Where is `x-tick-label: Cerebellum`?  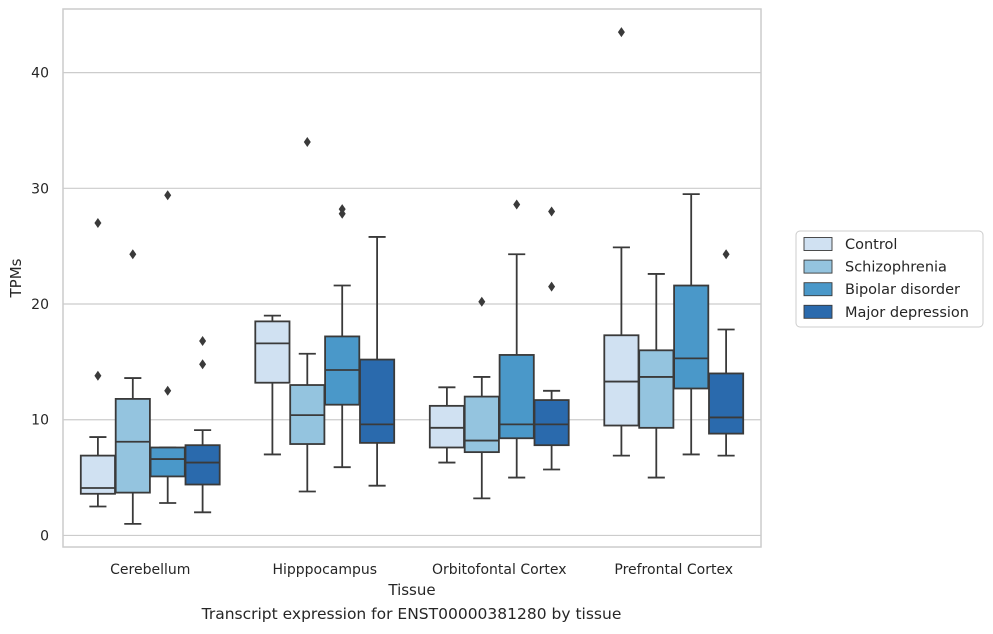 x-tick-label: Cerebellum is located at coordinates (150, 570).